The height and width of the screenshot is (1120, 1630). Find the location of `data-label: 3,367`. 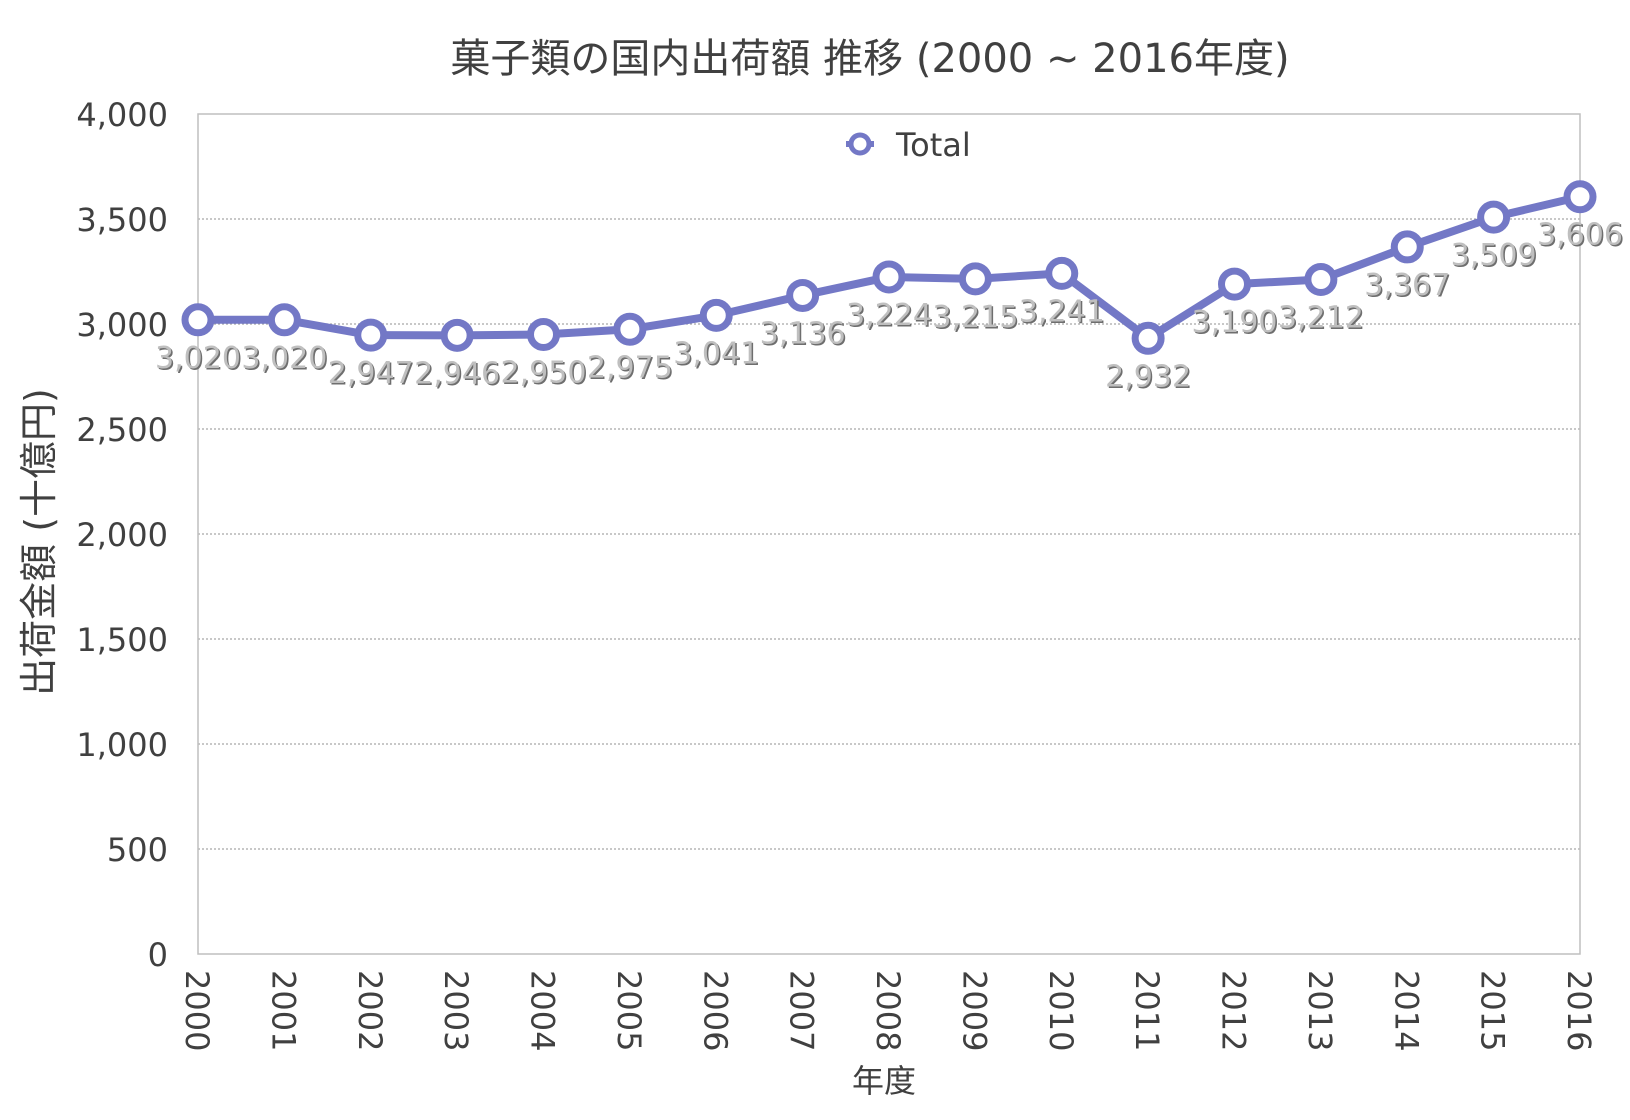

data-label: 3,367 is located at coordinates (1407, 285).